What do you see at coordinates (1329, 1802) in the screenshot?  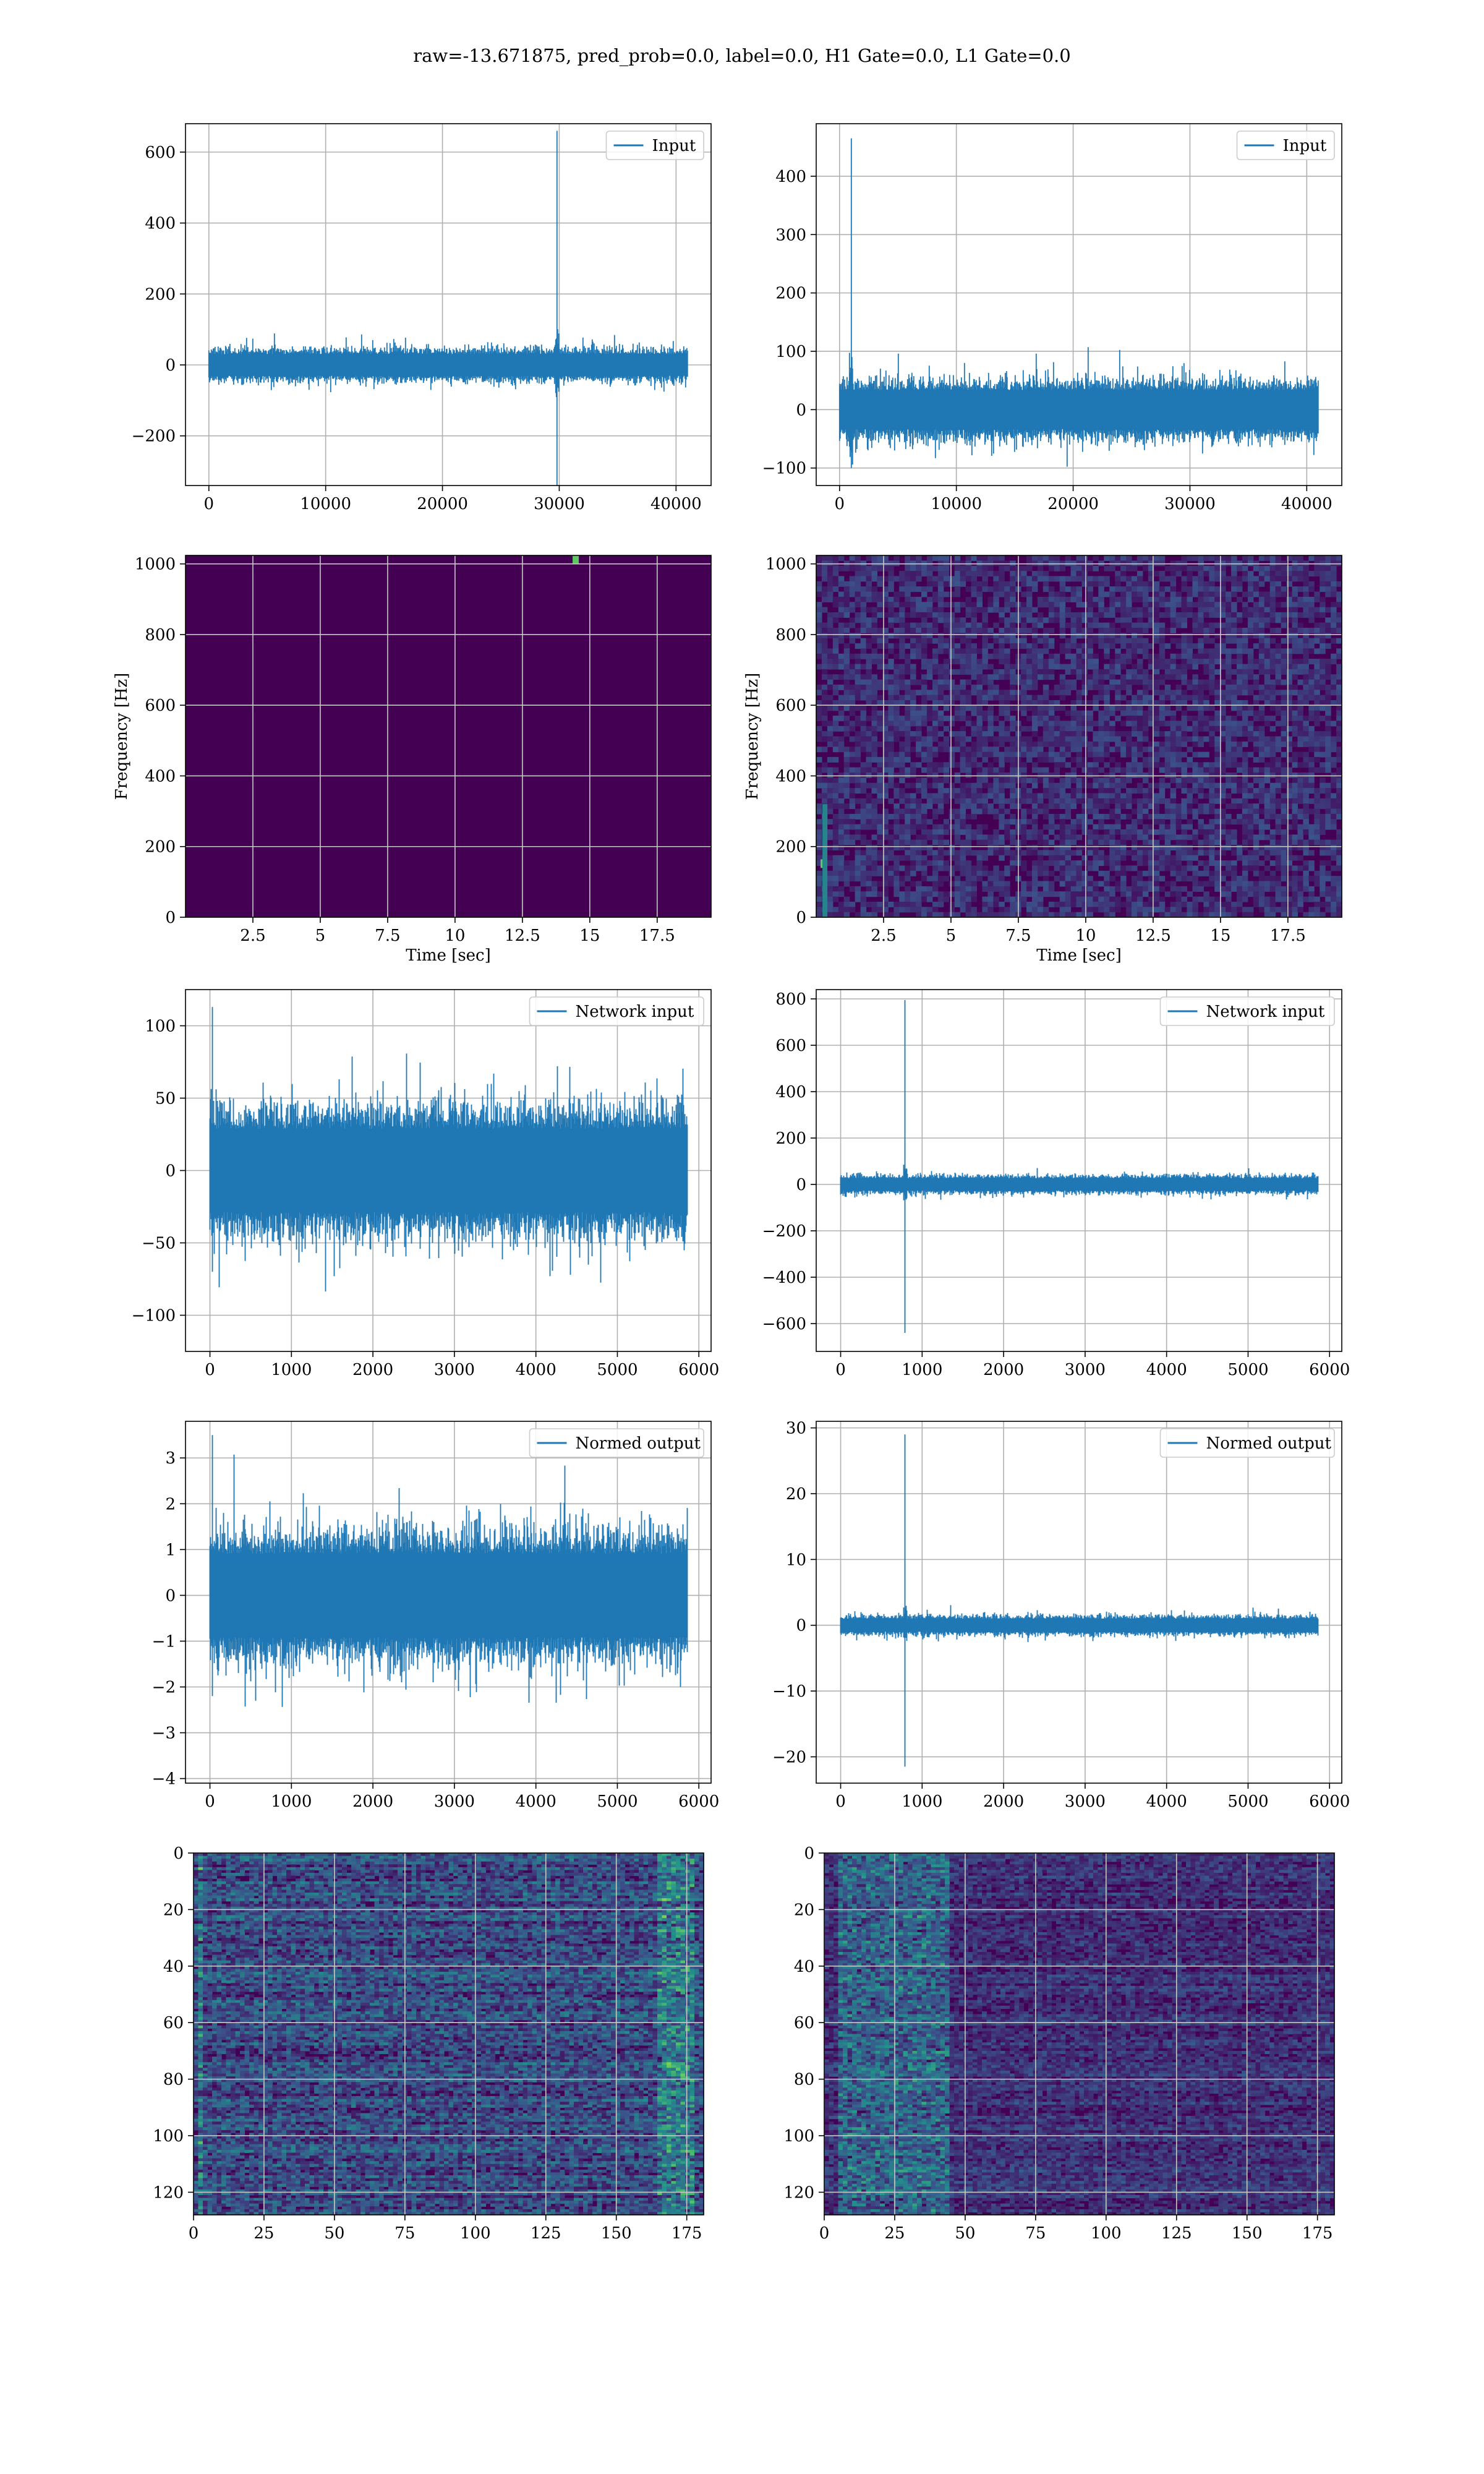 I see `normed-output-l1-xtick-label-6: 6000` at bounding box center [1329, 1802].